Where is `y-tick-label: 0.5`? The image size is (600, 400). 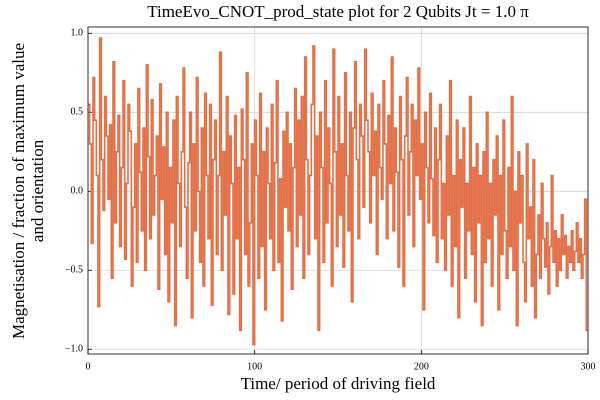
y-tick-label: 0.5 is located at coordinates (77, 112).